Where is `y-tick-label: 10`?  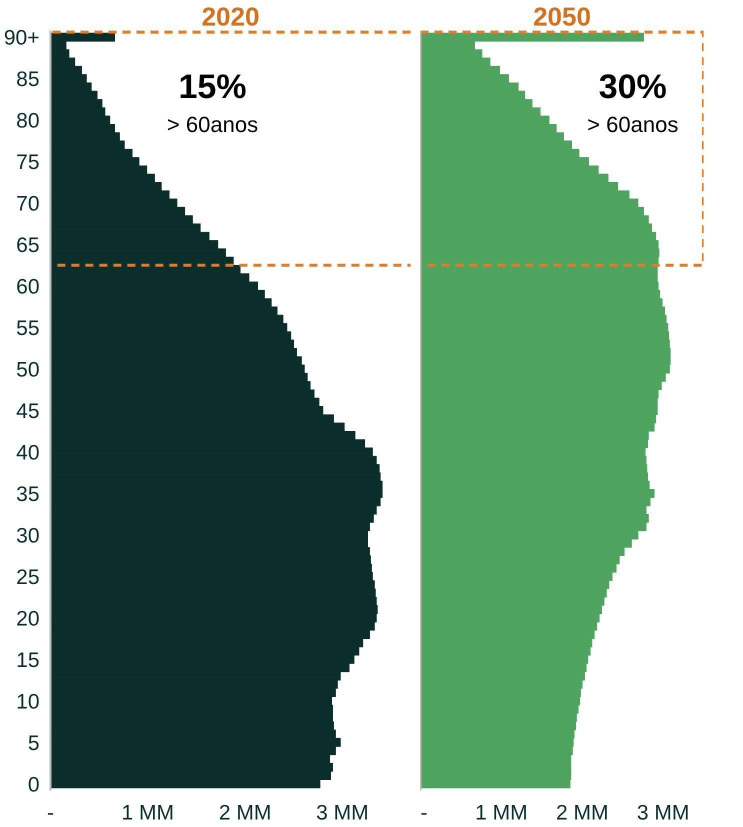
y-tick-label: 10 is located at coordinates (28, 702).